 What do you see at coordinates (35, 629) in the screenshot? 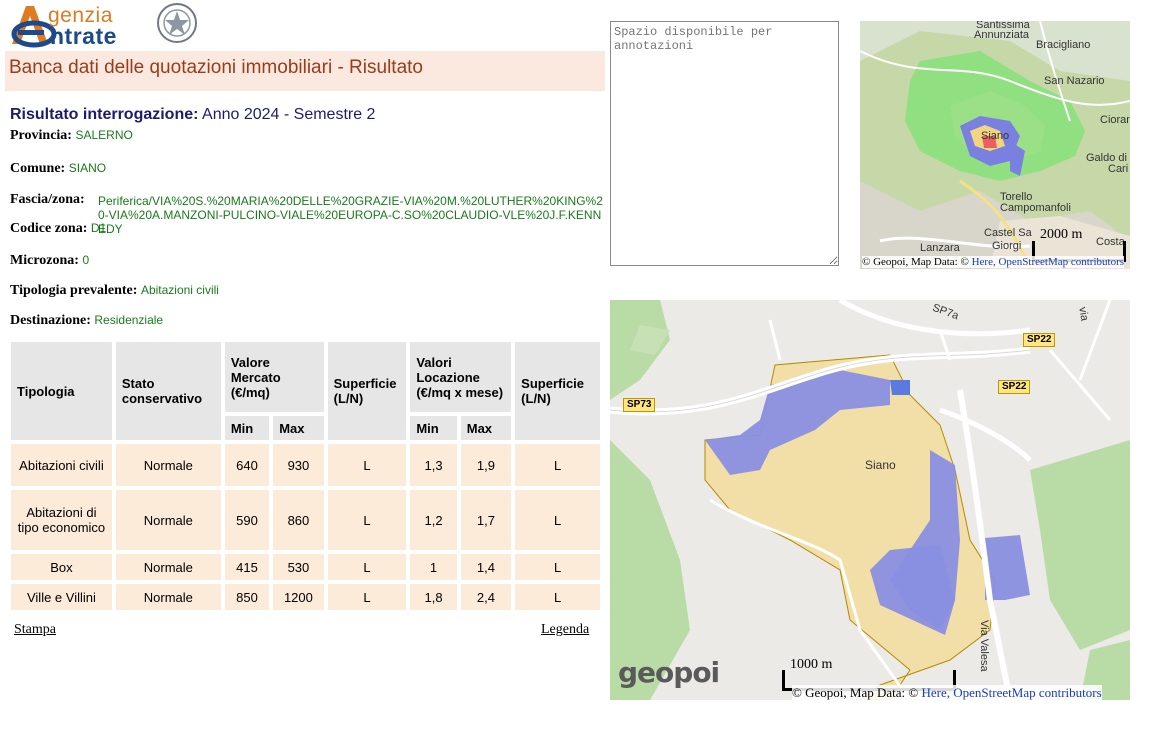
I see `stampa-link: Stampa` at bounding box center [35, 629].